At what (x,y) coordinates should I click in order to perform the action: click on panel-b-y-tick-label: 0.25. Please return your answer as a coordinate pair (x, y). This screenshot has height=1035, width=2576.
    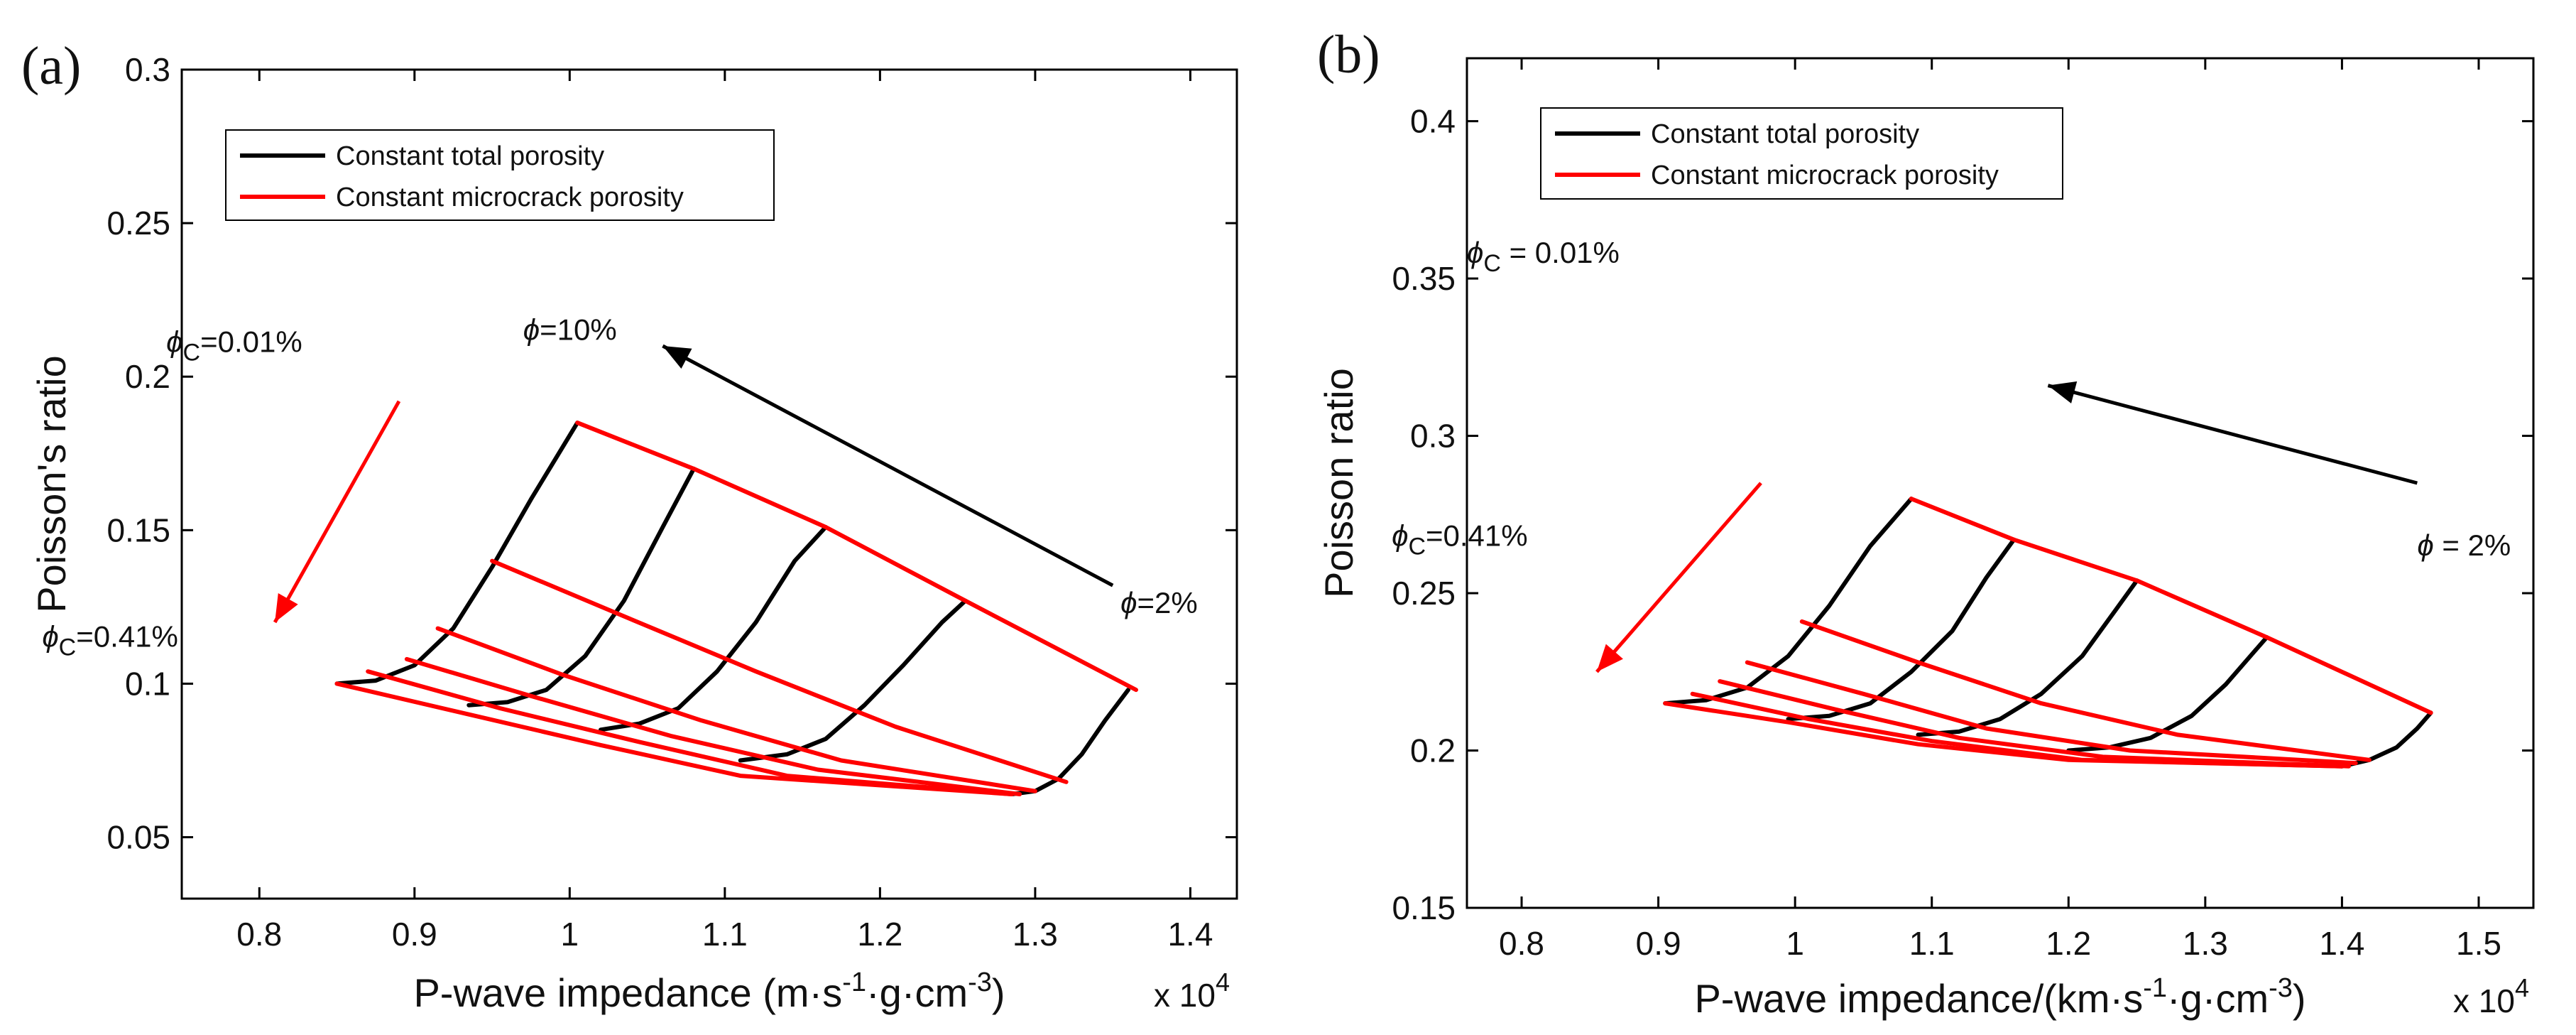
    Looking at the image, I should click on (1424, 593).